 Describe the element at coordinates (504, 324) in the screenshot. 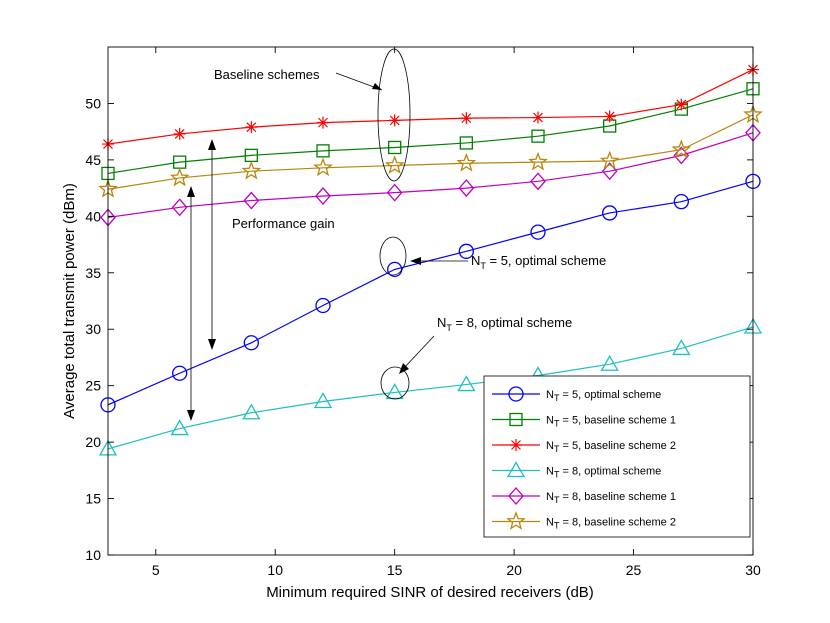

I see `annotation-opt8-label: NT = 8, optimal scheme` at that location.